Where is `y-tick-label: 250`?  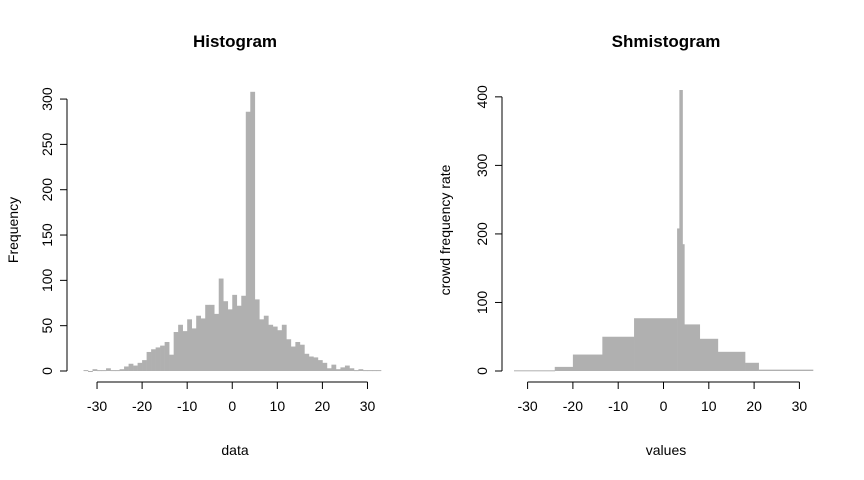 y-tick-label: 250 is located at coordinates (47, 144).